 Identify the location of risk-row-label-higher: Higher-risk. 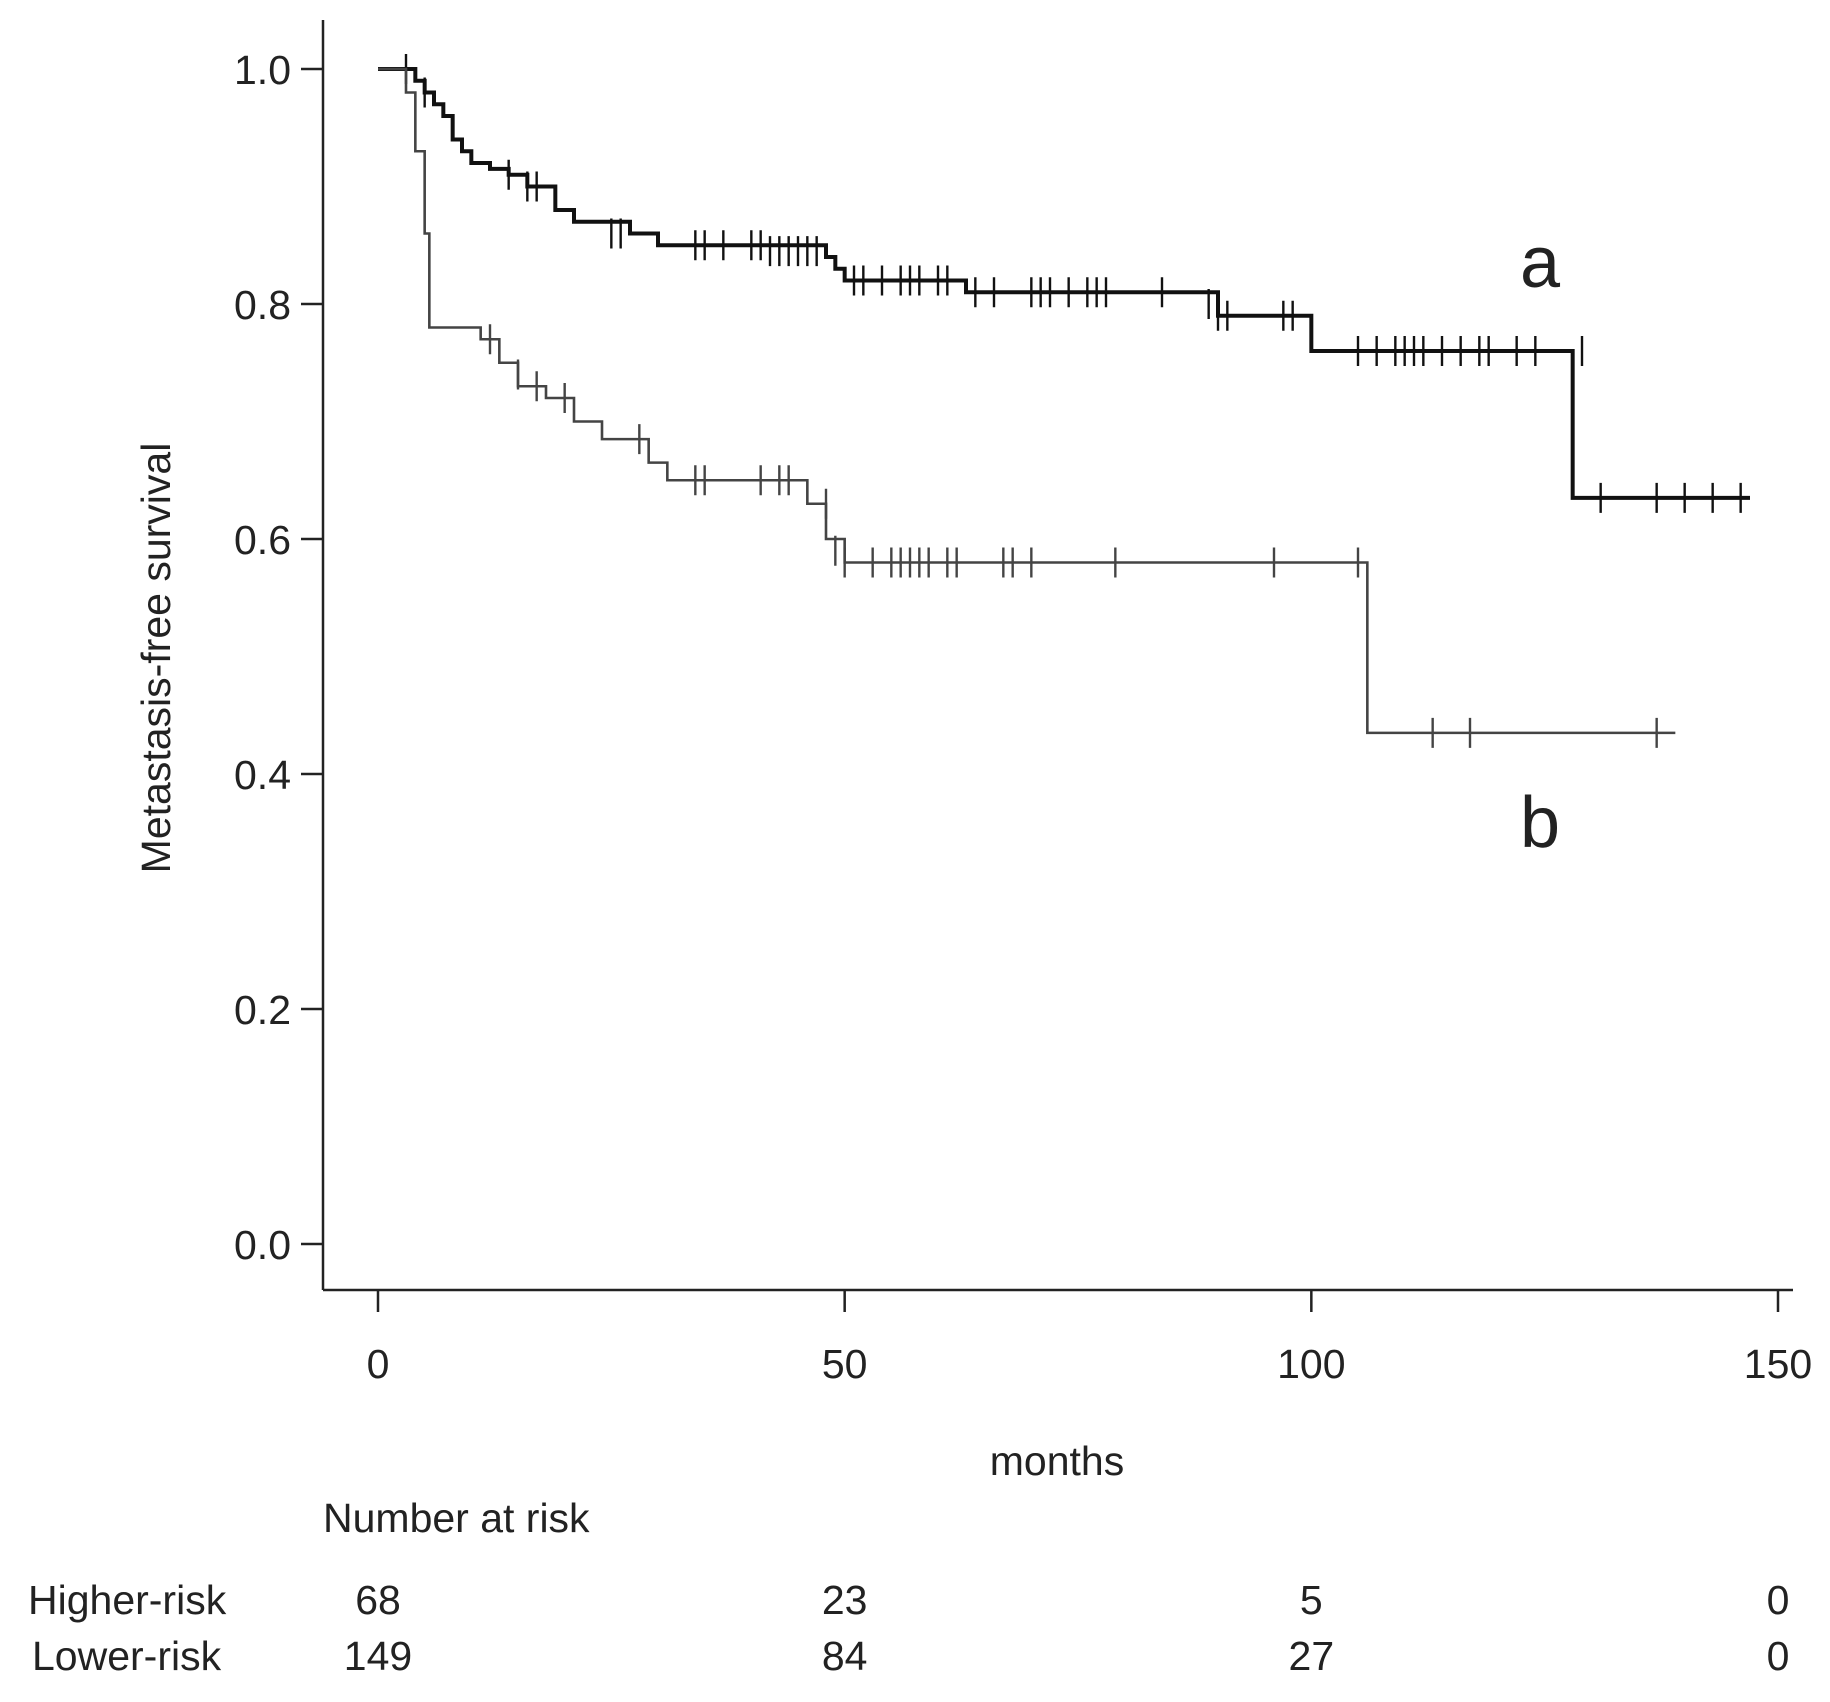
(127, 1600).